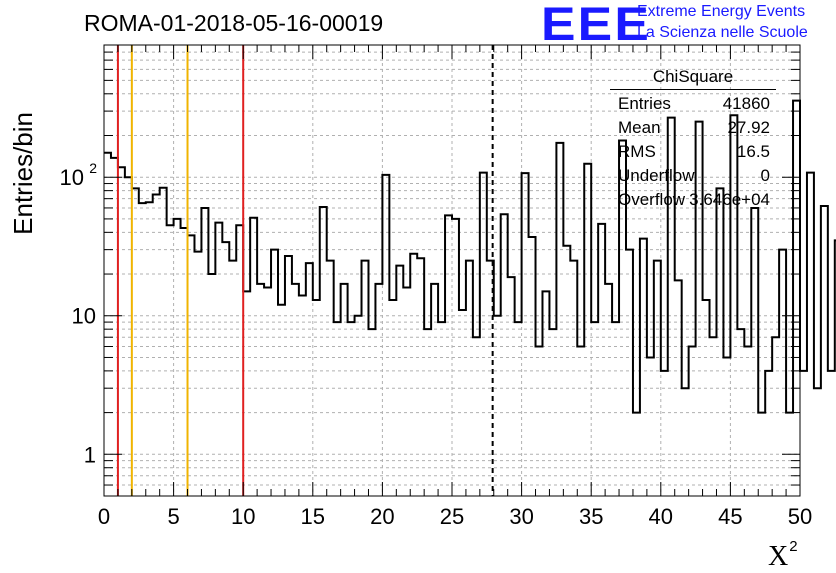 The image size is (836, 573). What do you see at coordinates (800, 516) in the screenshot?
I see `x-tick-label: 50` at bounding box center [800, 516].